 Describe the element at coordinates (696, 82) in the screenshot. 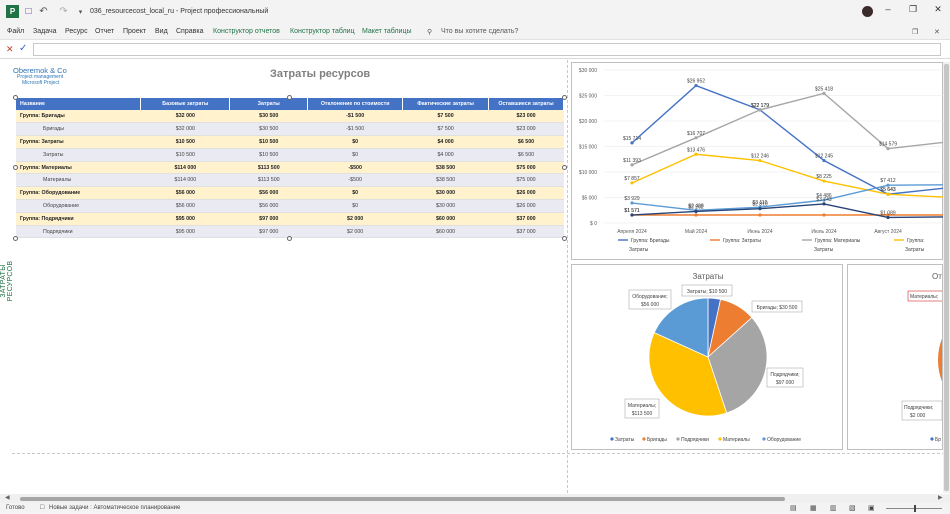

I see `data-label: $26 952` at that location.